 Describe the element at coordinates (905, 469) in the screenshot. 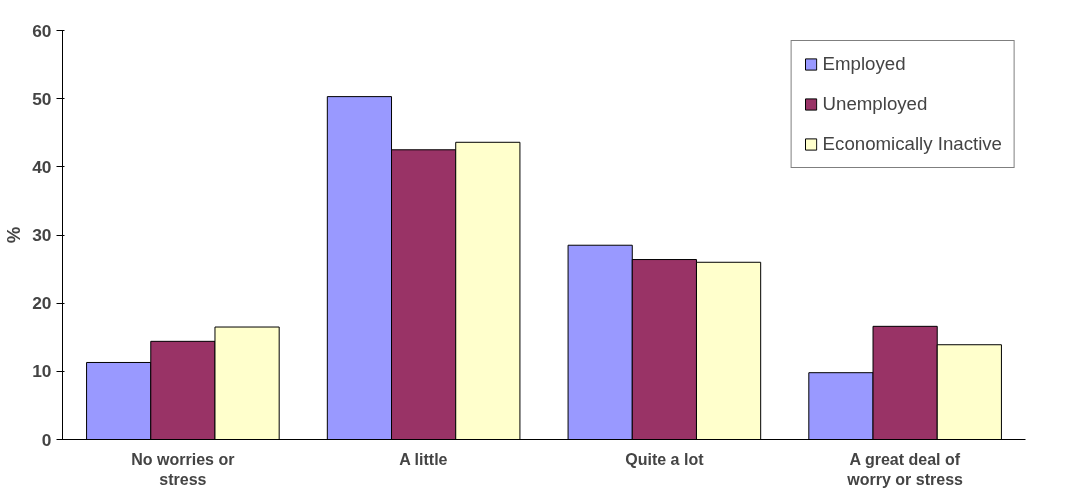

I see `x-tick-label: A great deal of worry or stress` at that location.